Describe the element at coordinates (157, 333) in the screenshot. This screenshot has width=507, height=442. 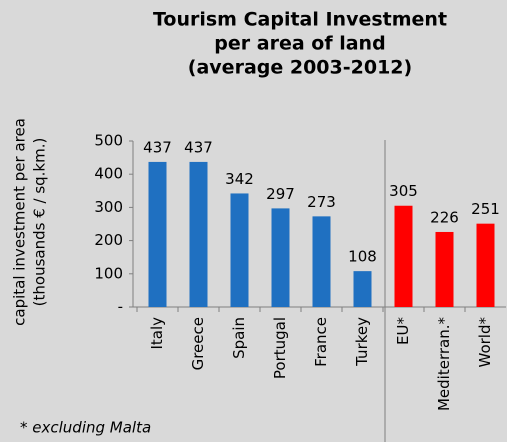
I see `x-tick-label: Italy` at that location.